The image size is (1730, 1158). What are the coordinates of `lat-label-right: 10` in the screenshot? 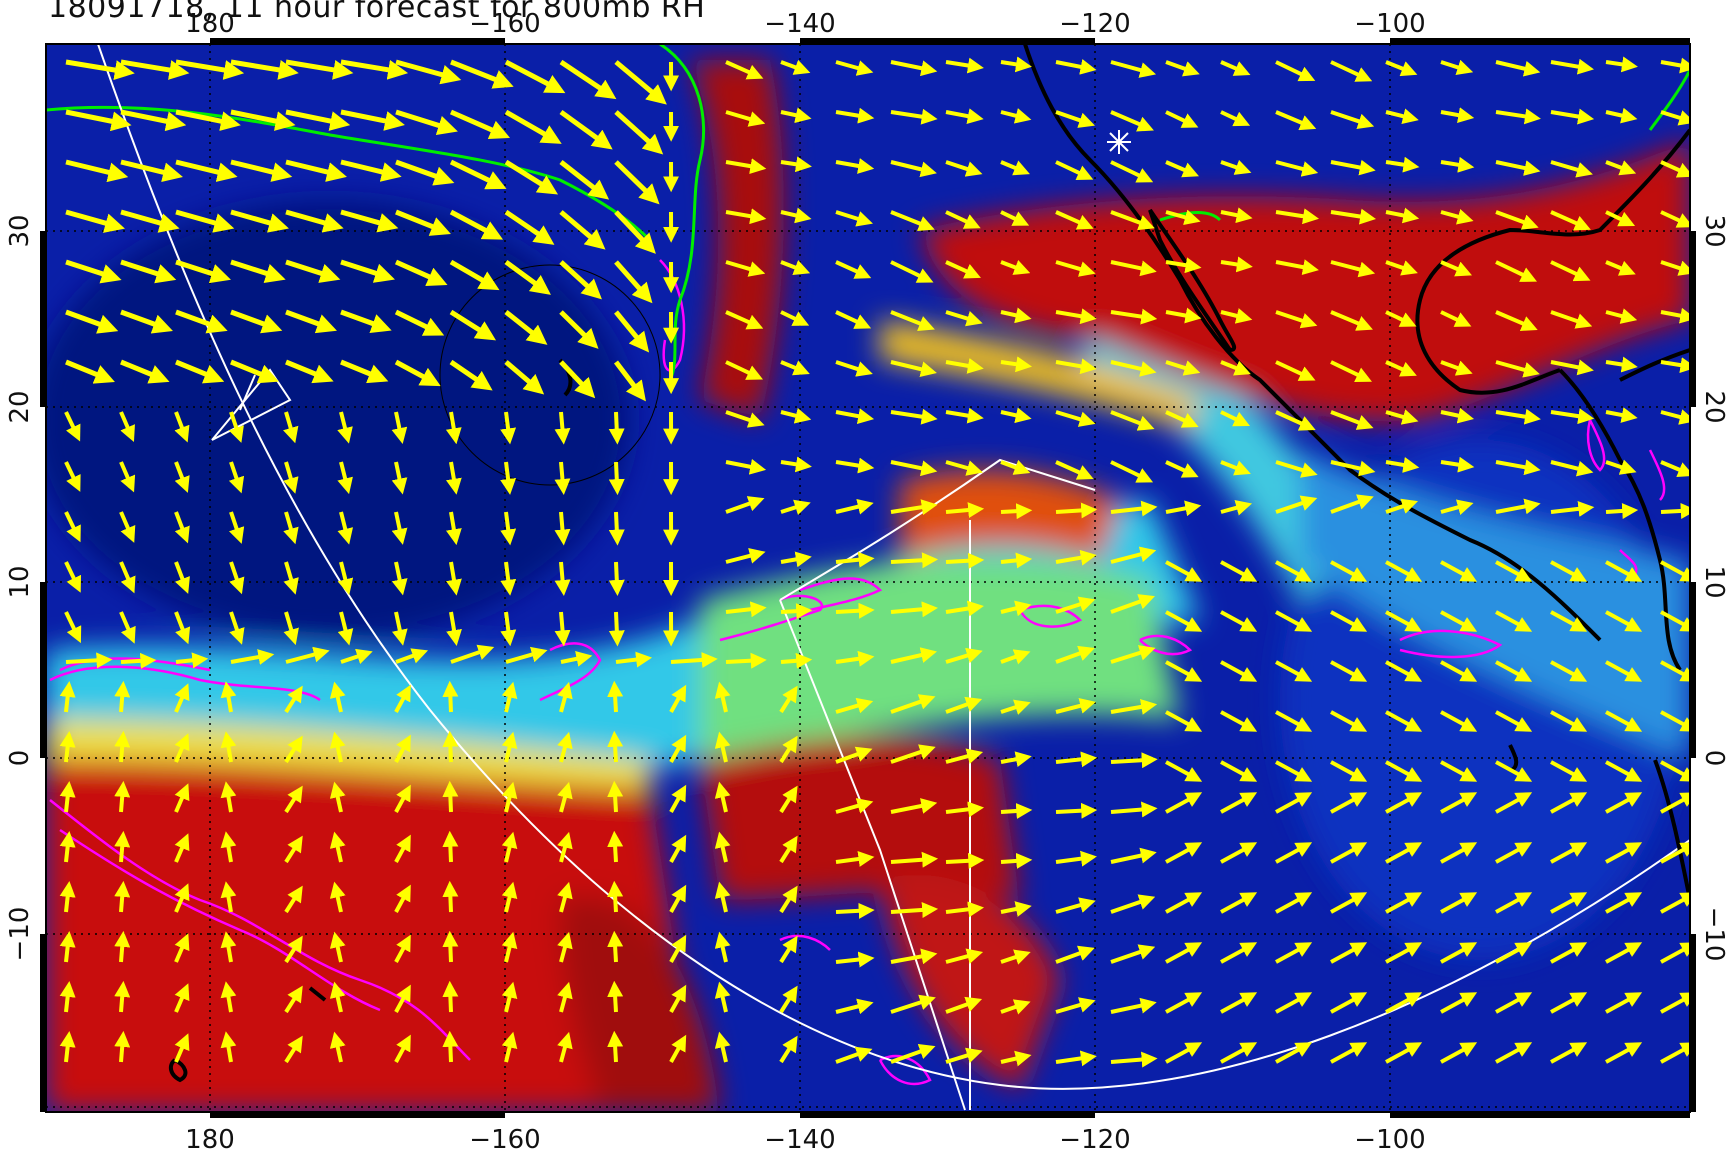 It's located at (1714, 581).